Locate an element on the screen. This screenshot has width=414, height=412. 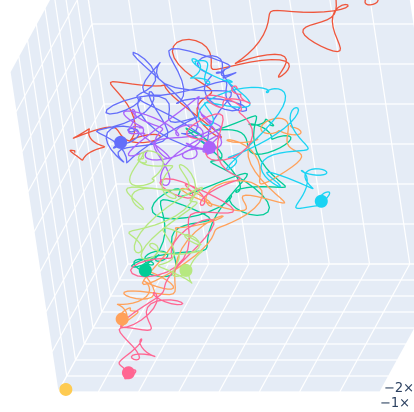
axis-ticks: −2× −1× is located at coordinates (397, 396).